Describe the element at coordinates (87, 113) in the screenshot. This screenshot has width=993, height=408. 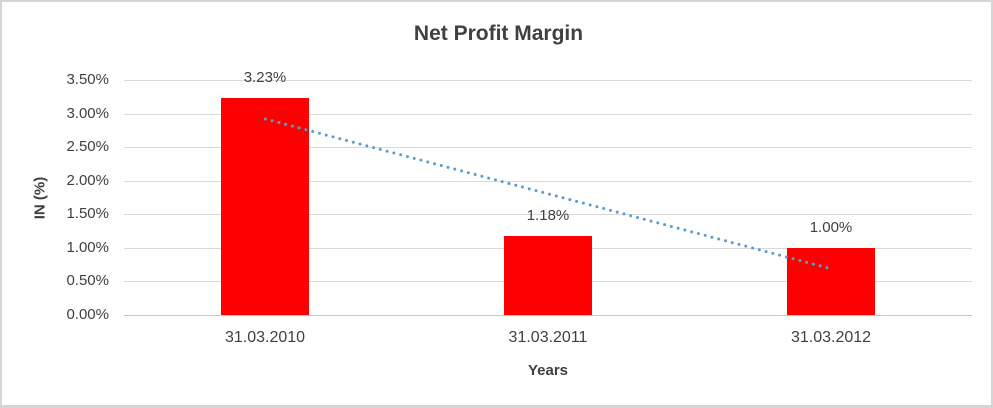
I see `y-tick-label: 3.00%` at that location.